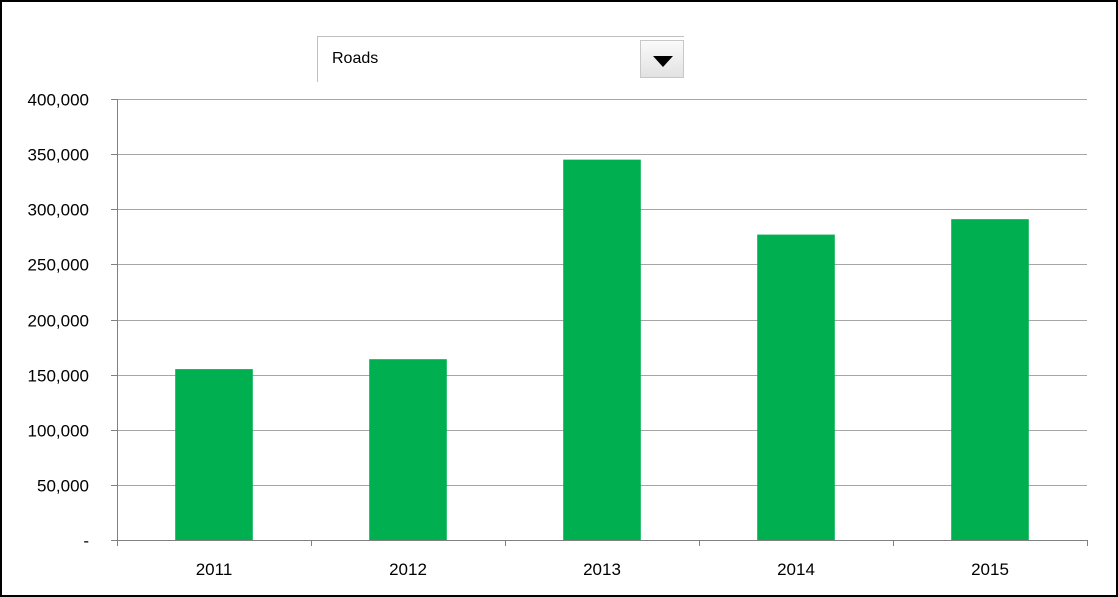 The width and height of the screenshot is (1118, 597). Describe the element at coordinates (58, 100) in the screenshot. I see `y-tick-label: 400,000` at that location.